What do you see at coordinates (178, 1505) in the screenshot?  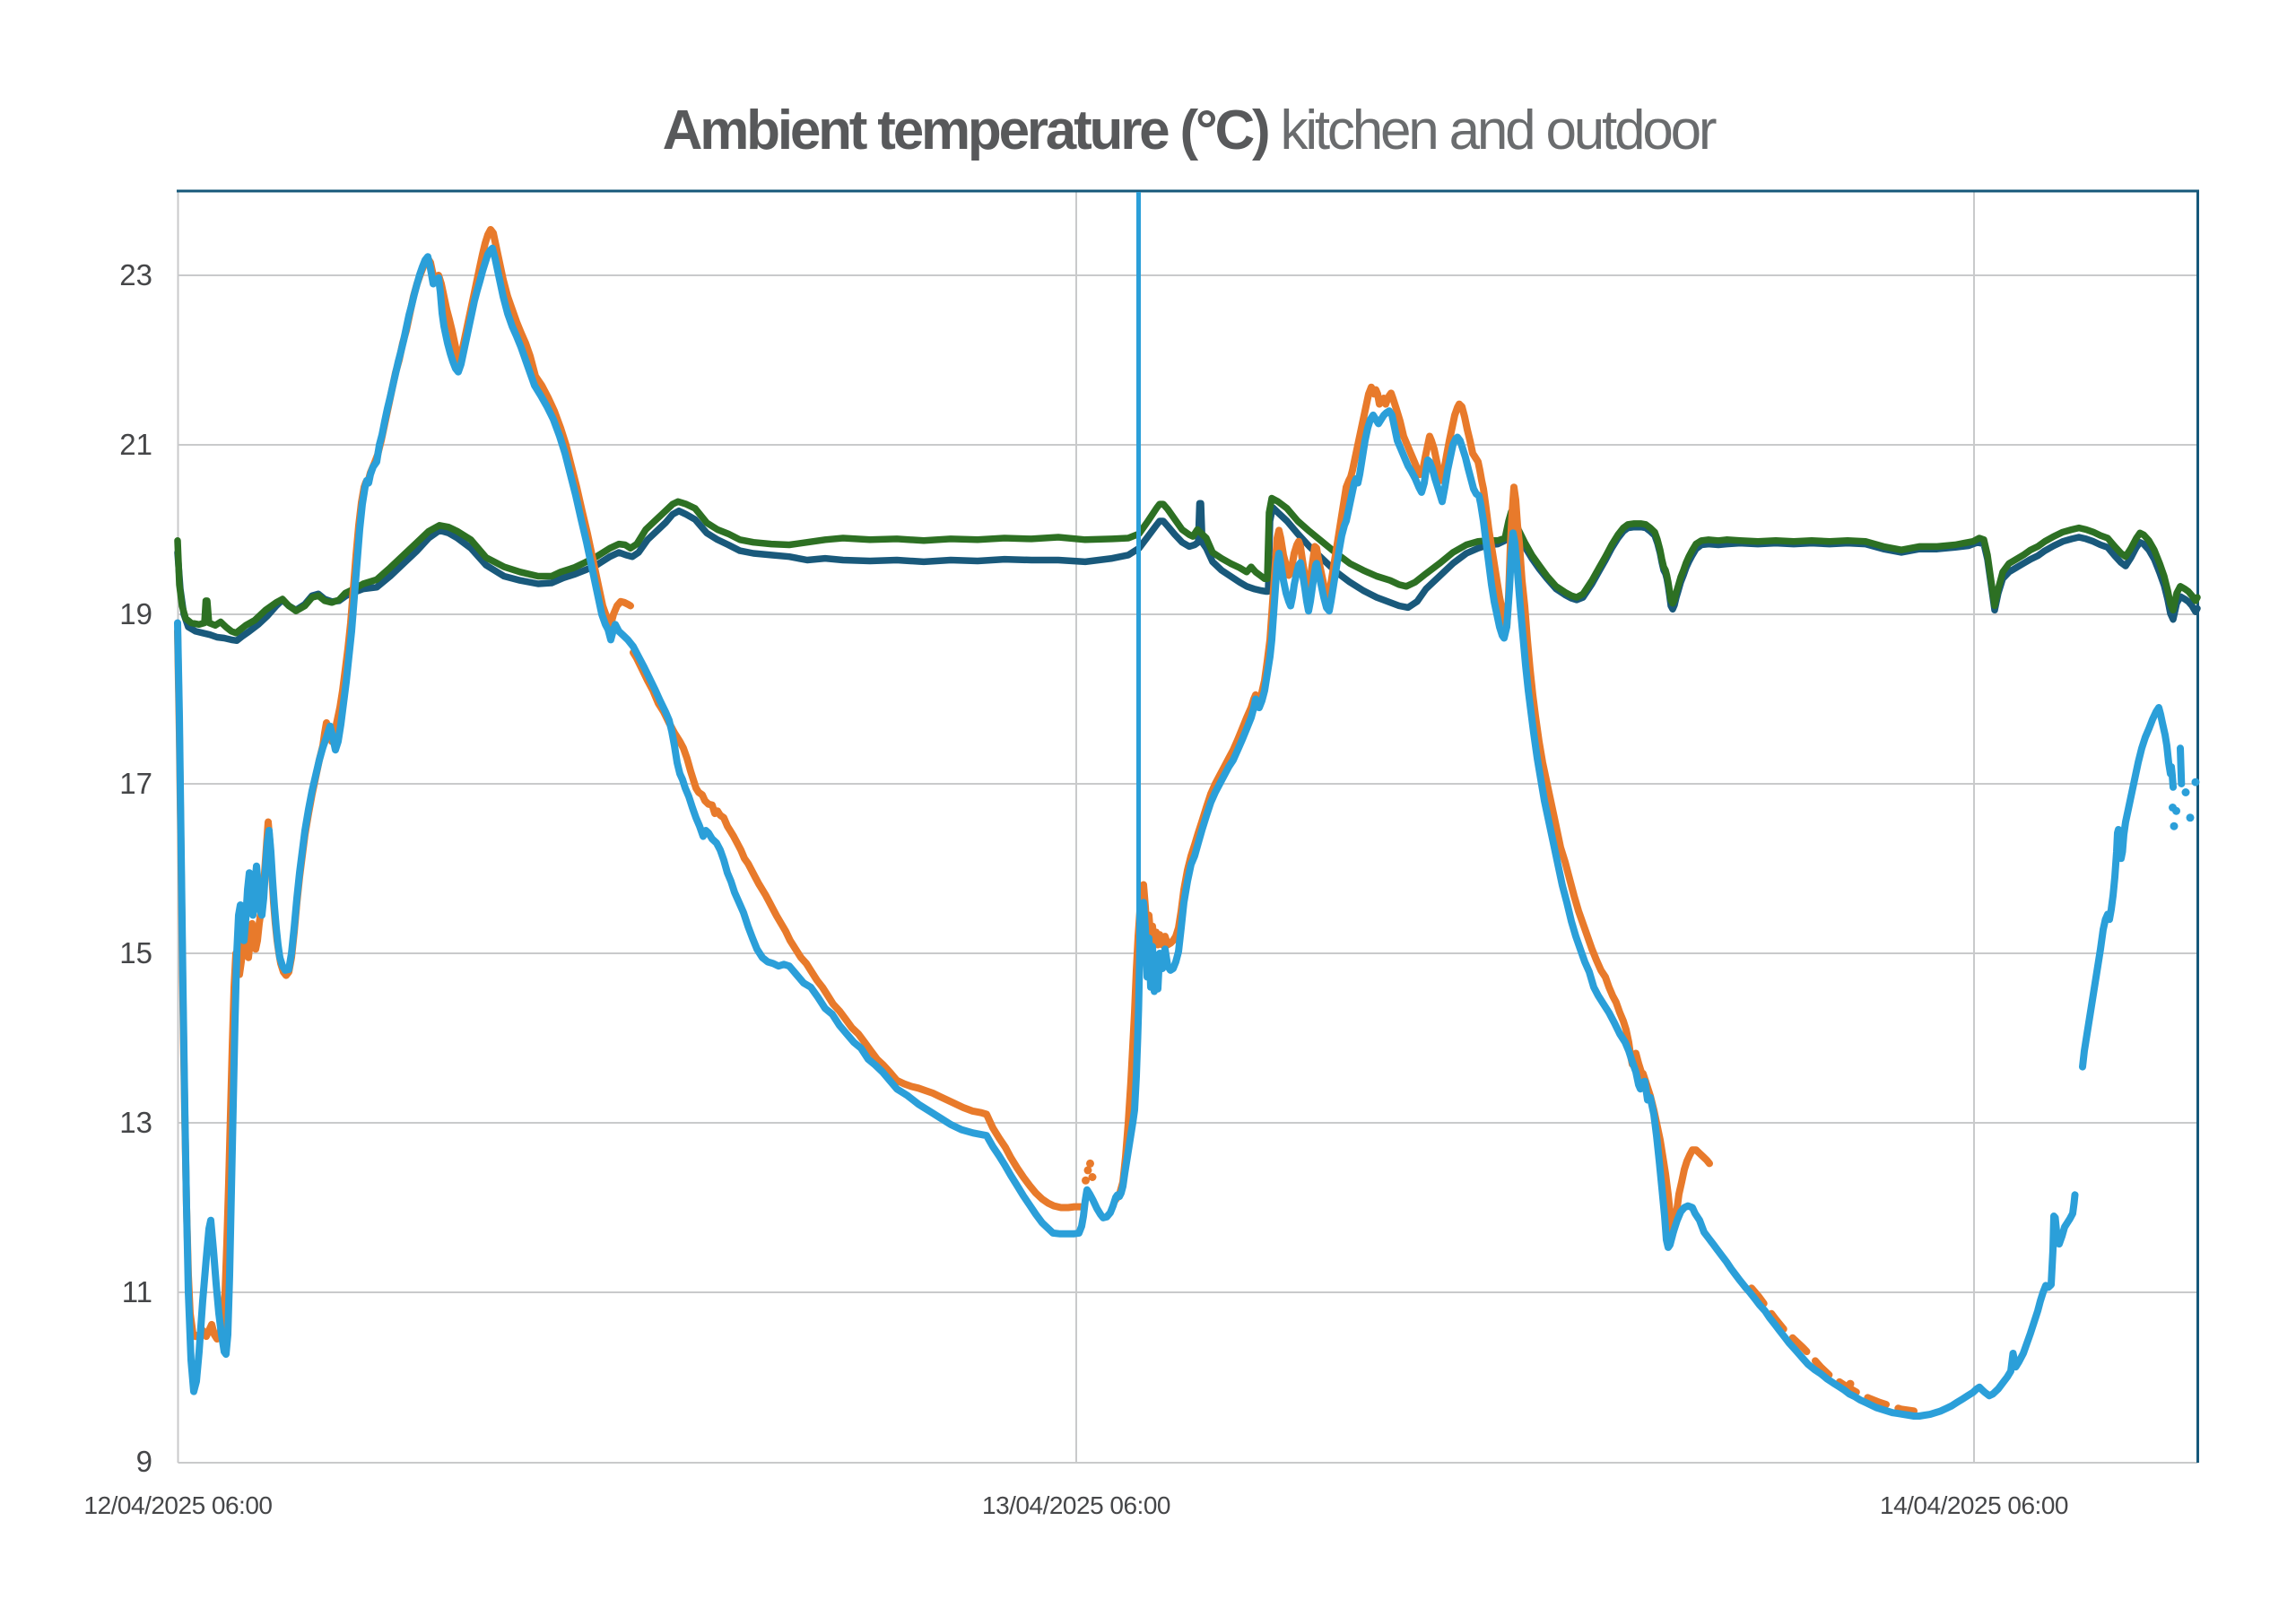 I see `svg-text: 12/04/2025 06:00` at bounding box center [178, 1505].